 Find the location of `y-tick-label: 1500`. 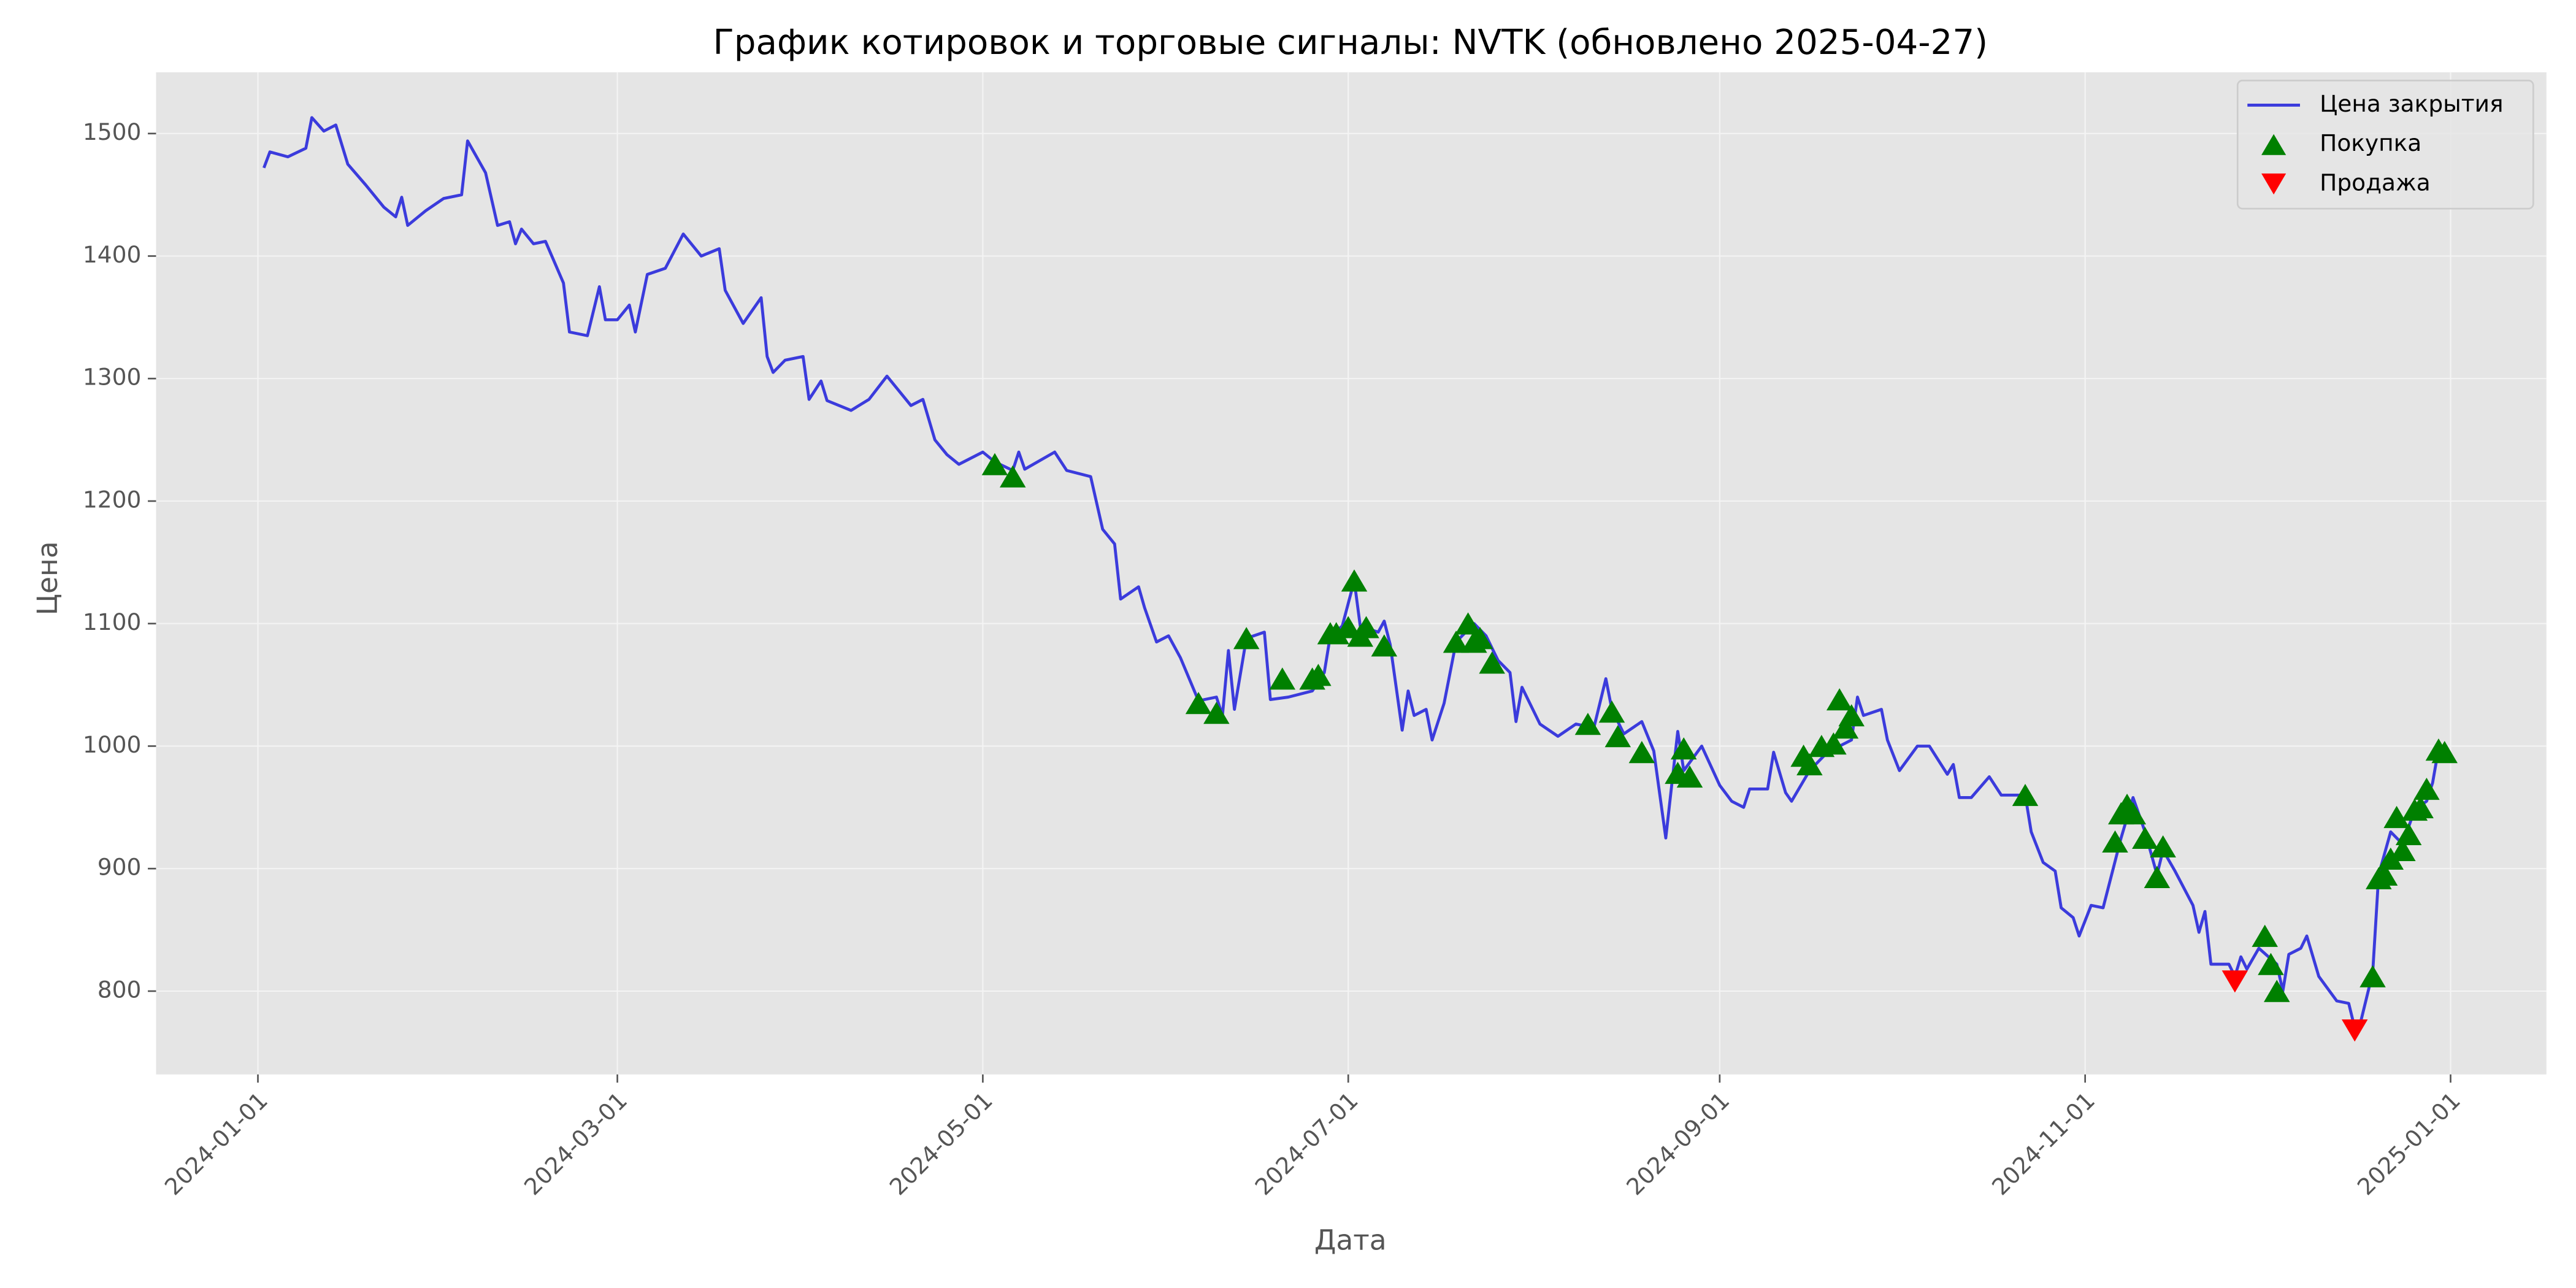

y-tick-label: 1500 is located at coordinates (112, 131).